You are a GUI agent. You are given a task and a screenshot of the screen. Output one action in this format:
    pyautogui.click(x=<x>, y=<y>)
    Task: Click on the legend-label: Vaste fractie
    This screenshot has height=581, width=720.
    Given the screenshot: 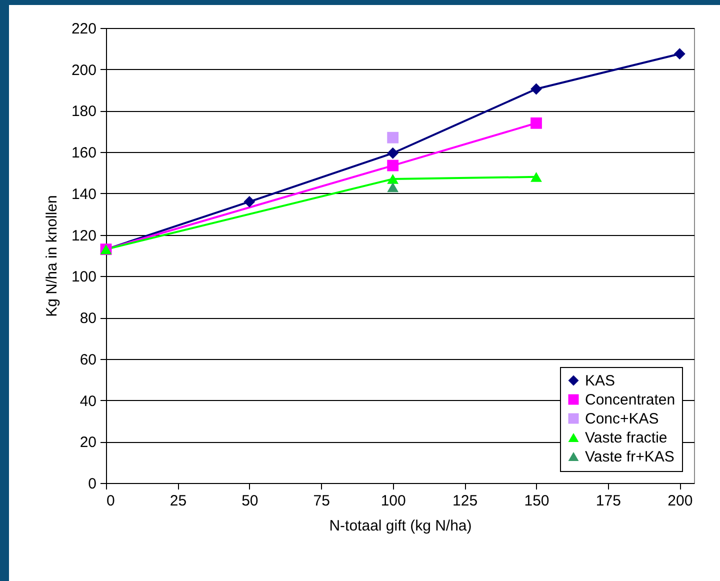 What is the action you would take?
    pyautogui.click(x=626, y=438)
    